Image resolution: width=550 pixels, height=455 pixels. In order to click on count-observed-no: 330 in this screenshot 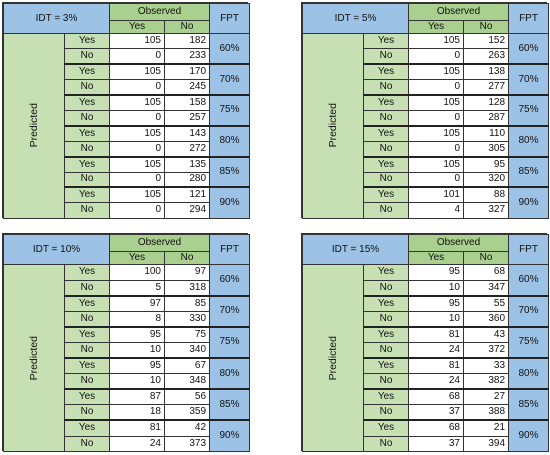, I will do `click(187, 319)`.